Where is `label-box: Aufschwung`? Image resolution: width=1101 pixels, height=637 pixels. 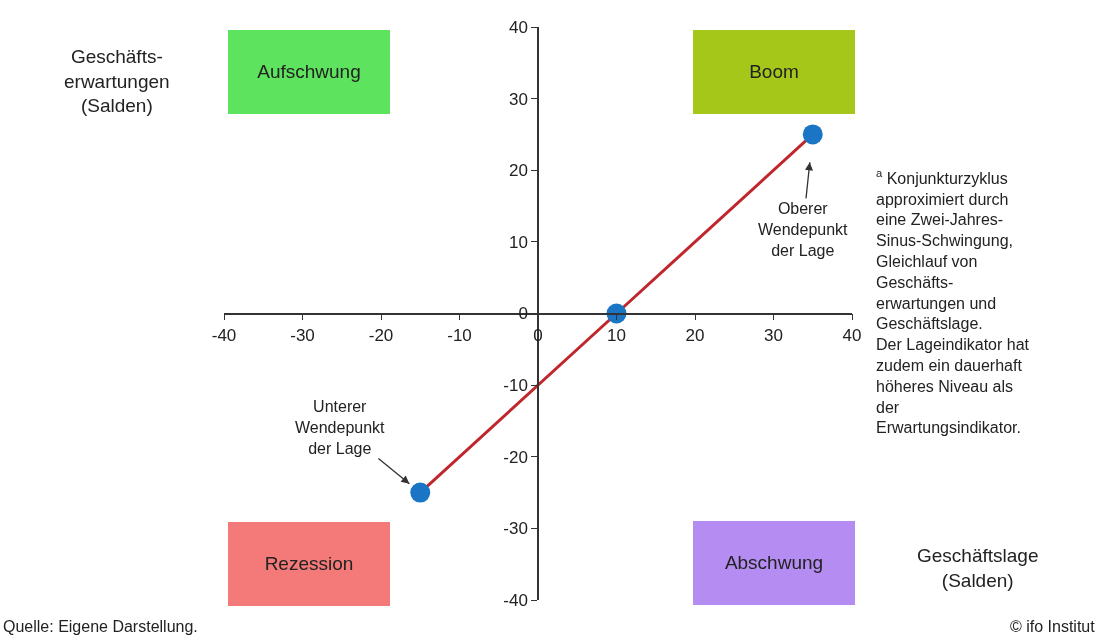
label-box: Aufschwung is located at coordinates (309, 72).